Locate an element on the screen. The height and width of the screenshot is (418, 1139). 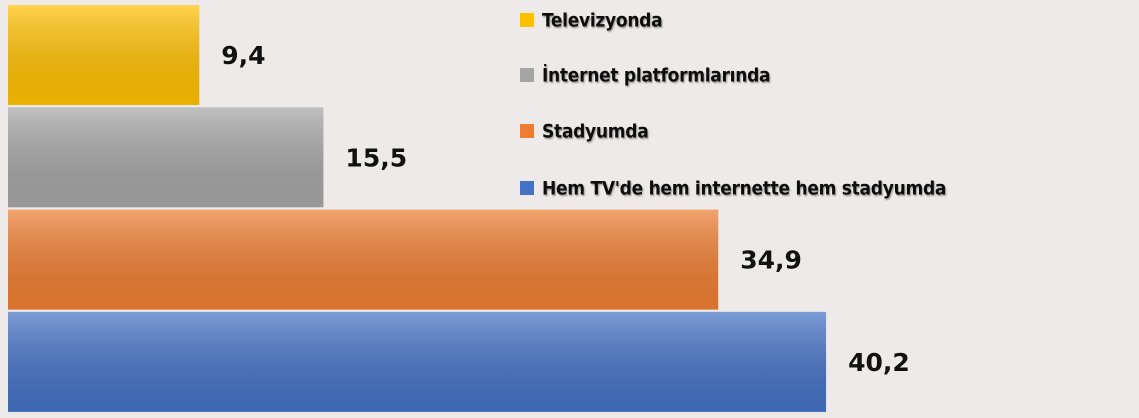
value-label: 15,5 is located at coordinates (376, 157).